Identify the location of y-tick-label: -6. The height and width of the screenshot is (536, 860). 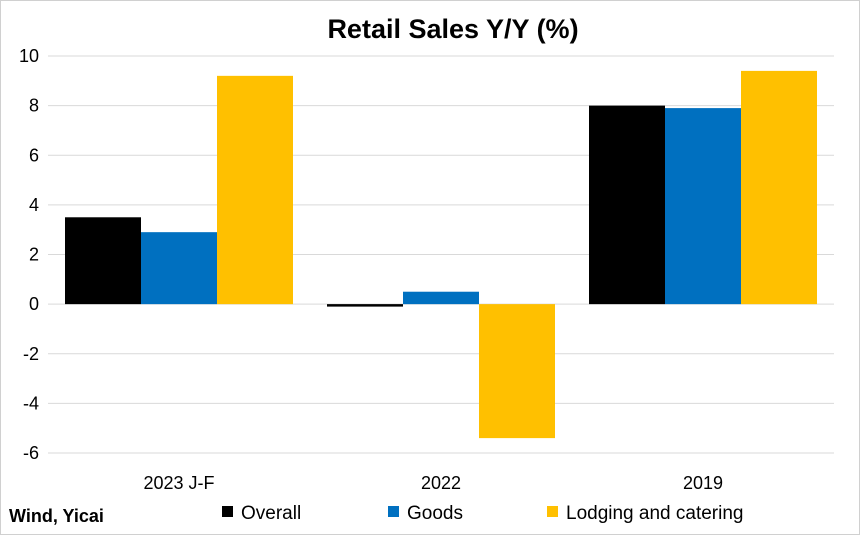
(31, 453).